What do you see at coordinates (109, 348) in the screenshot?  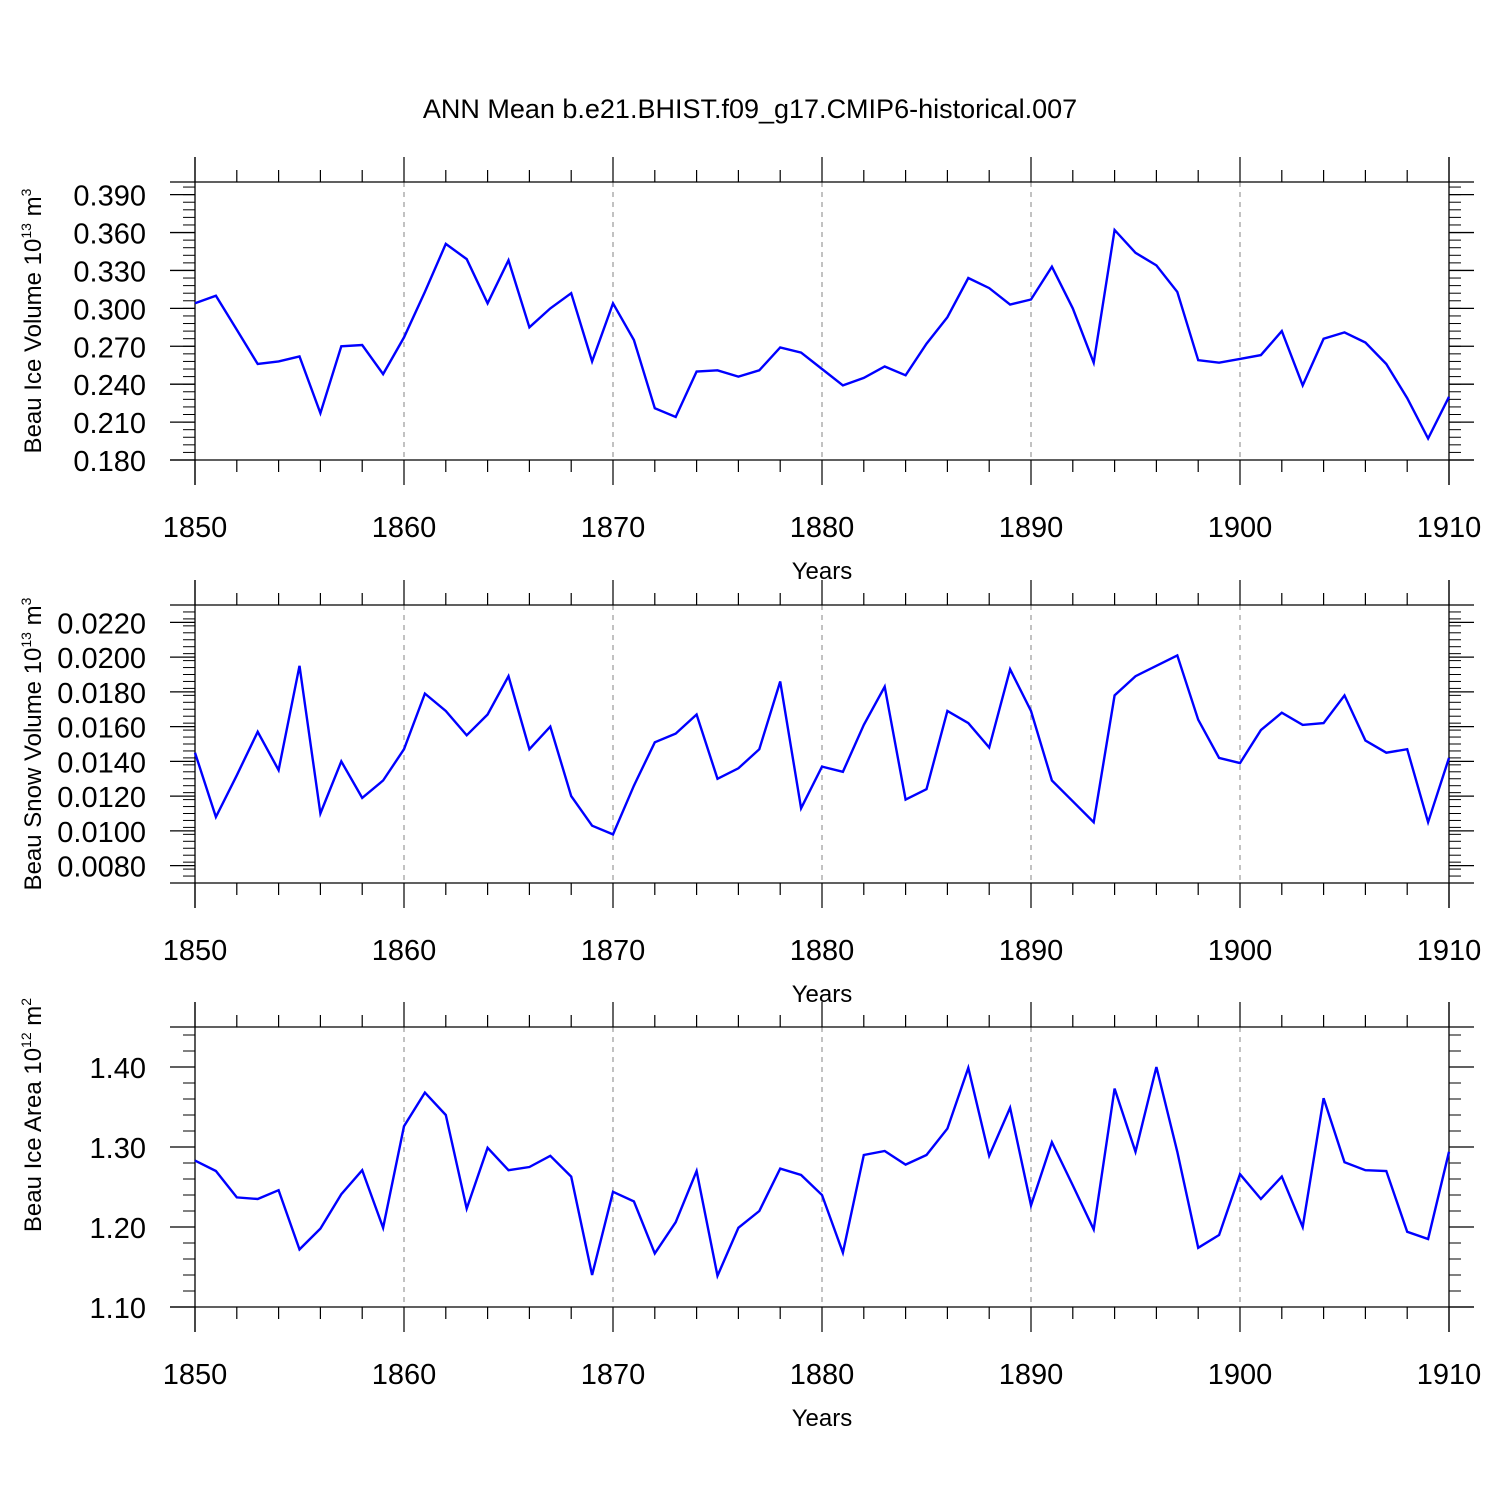 I see `y-tick-label: 0.270` at bounding box center [109, 348].